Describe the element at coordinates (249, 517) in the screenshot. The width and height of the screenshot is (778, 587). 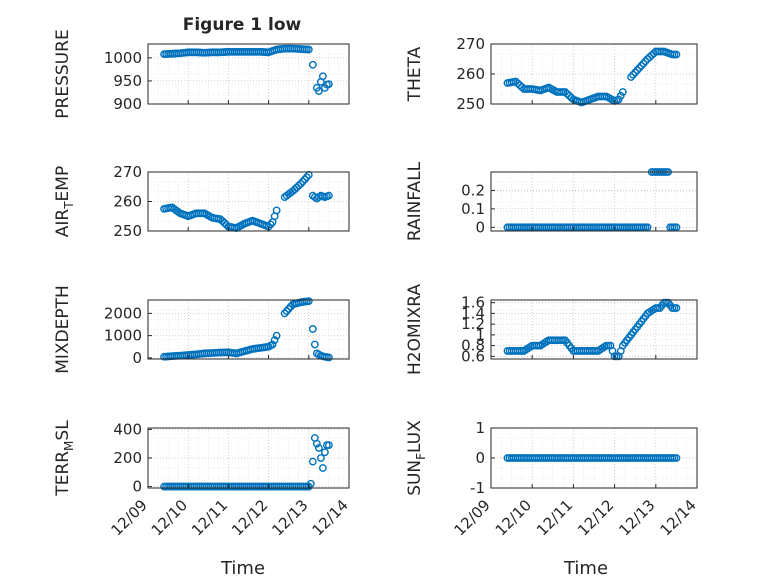
I see `x-tick-label: 12/12` at that location.